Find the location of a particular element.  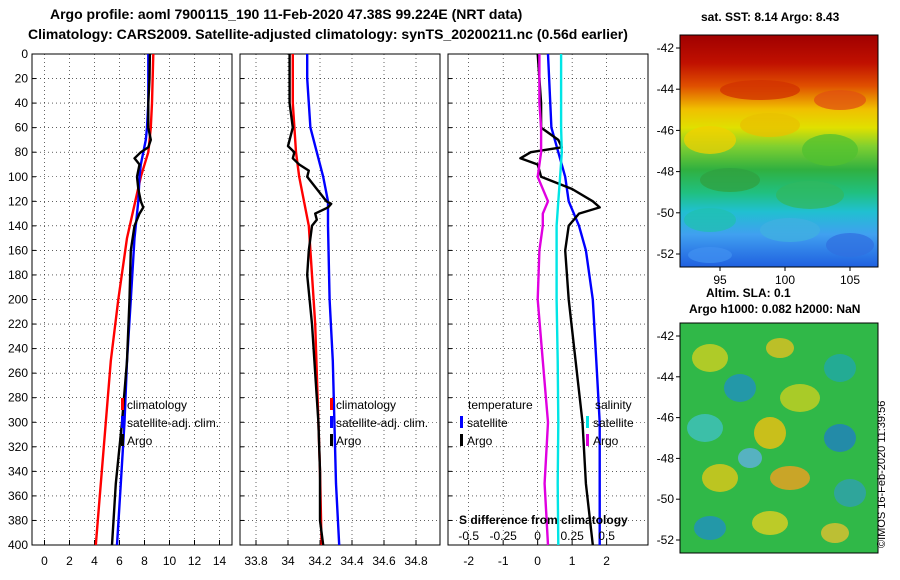

depth-tick-label: 40 is located at coordinates (22, 103).